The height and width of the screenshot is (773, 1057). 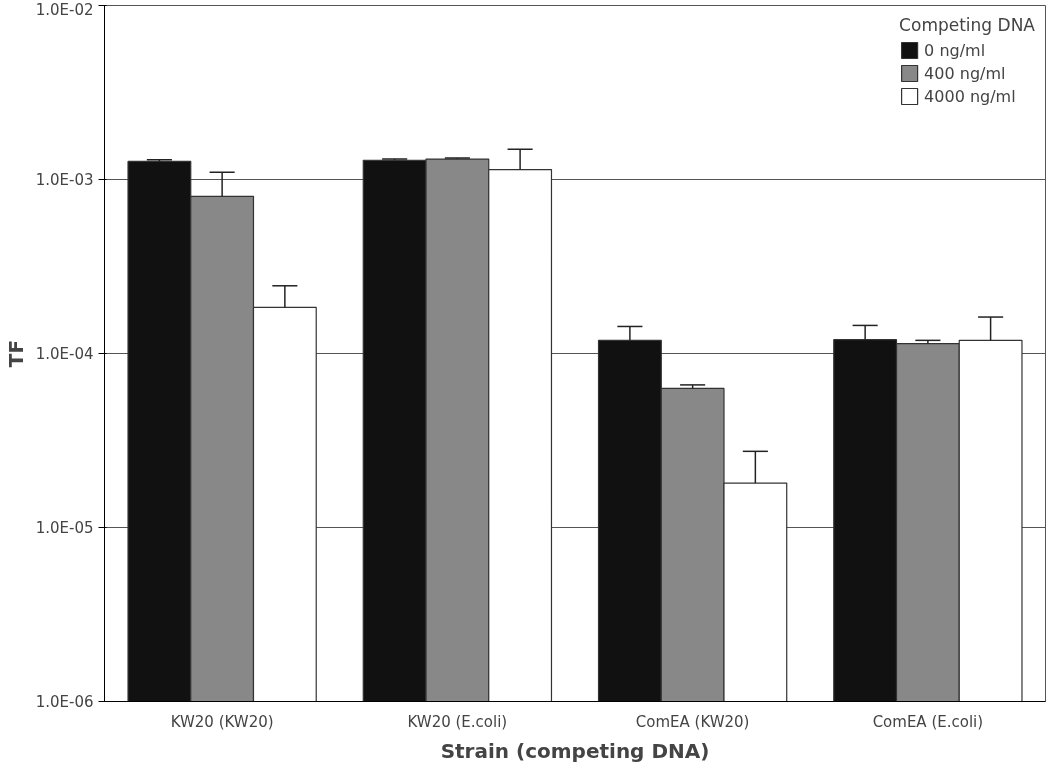 What do you see at coordinates (692, 721) in the screenshot?
I see `x-tick-label: ComEA (KW20)` at bounding box center [692, 721].